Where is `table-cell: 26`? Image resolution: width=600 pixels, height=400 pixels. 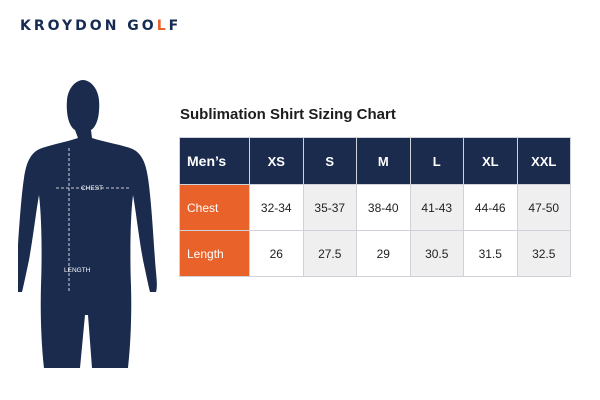 table-cell: 26 is located at coordinates (276, 253).